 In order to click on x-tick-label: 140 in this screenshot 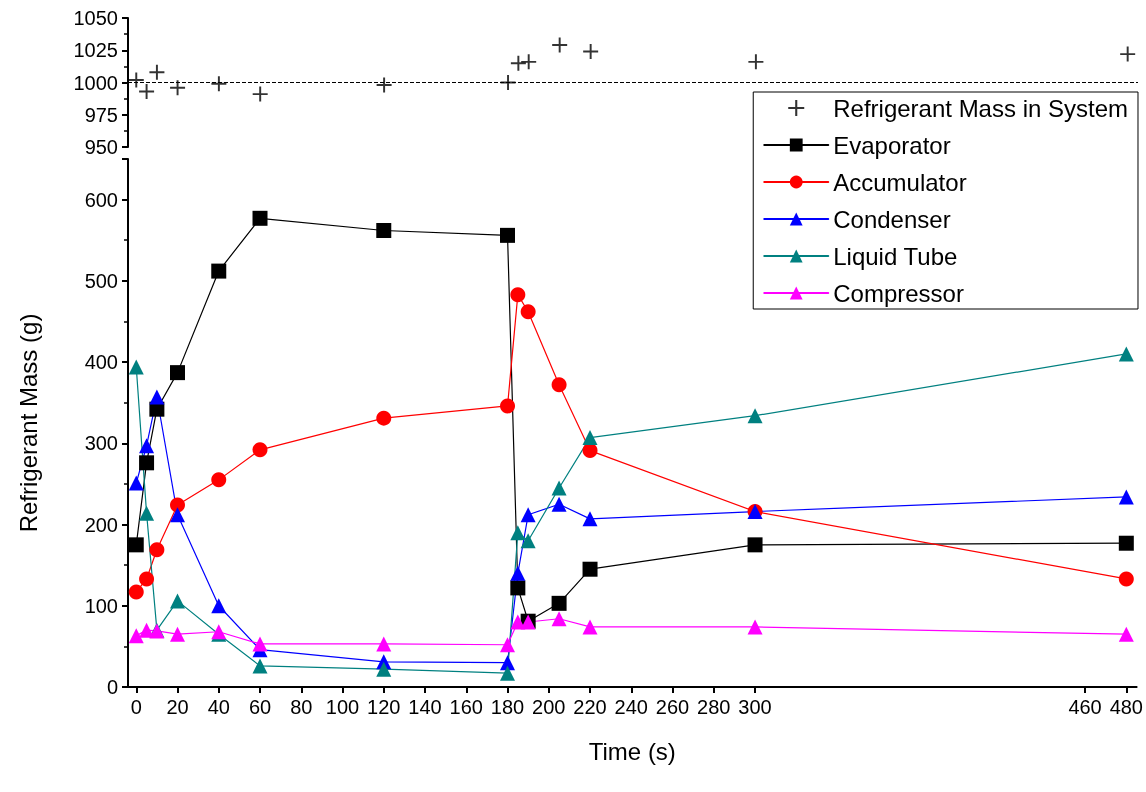, I will do `click(425, 707)`.